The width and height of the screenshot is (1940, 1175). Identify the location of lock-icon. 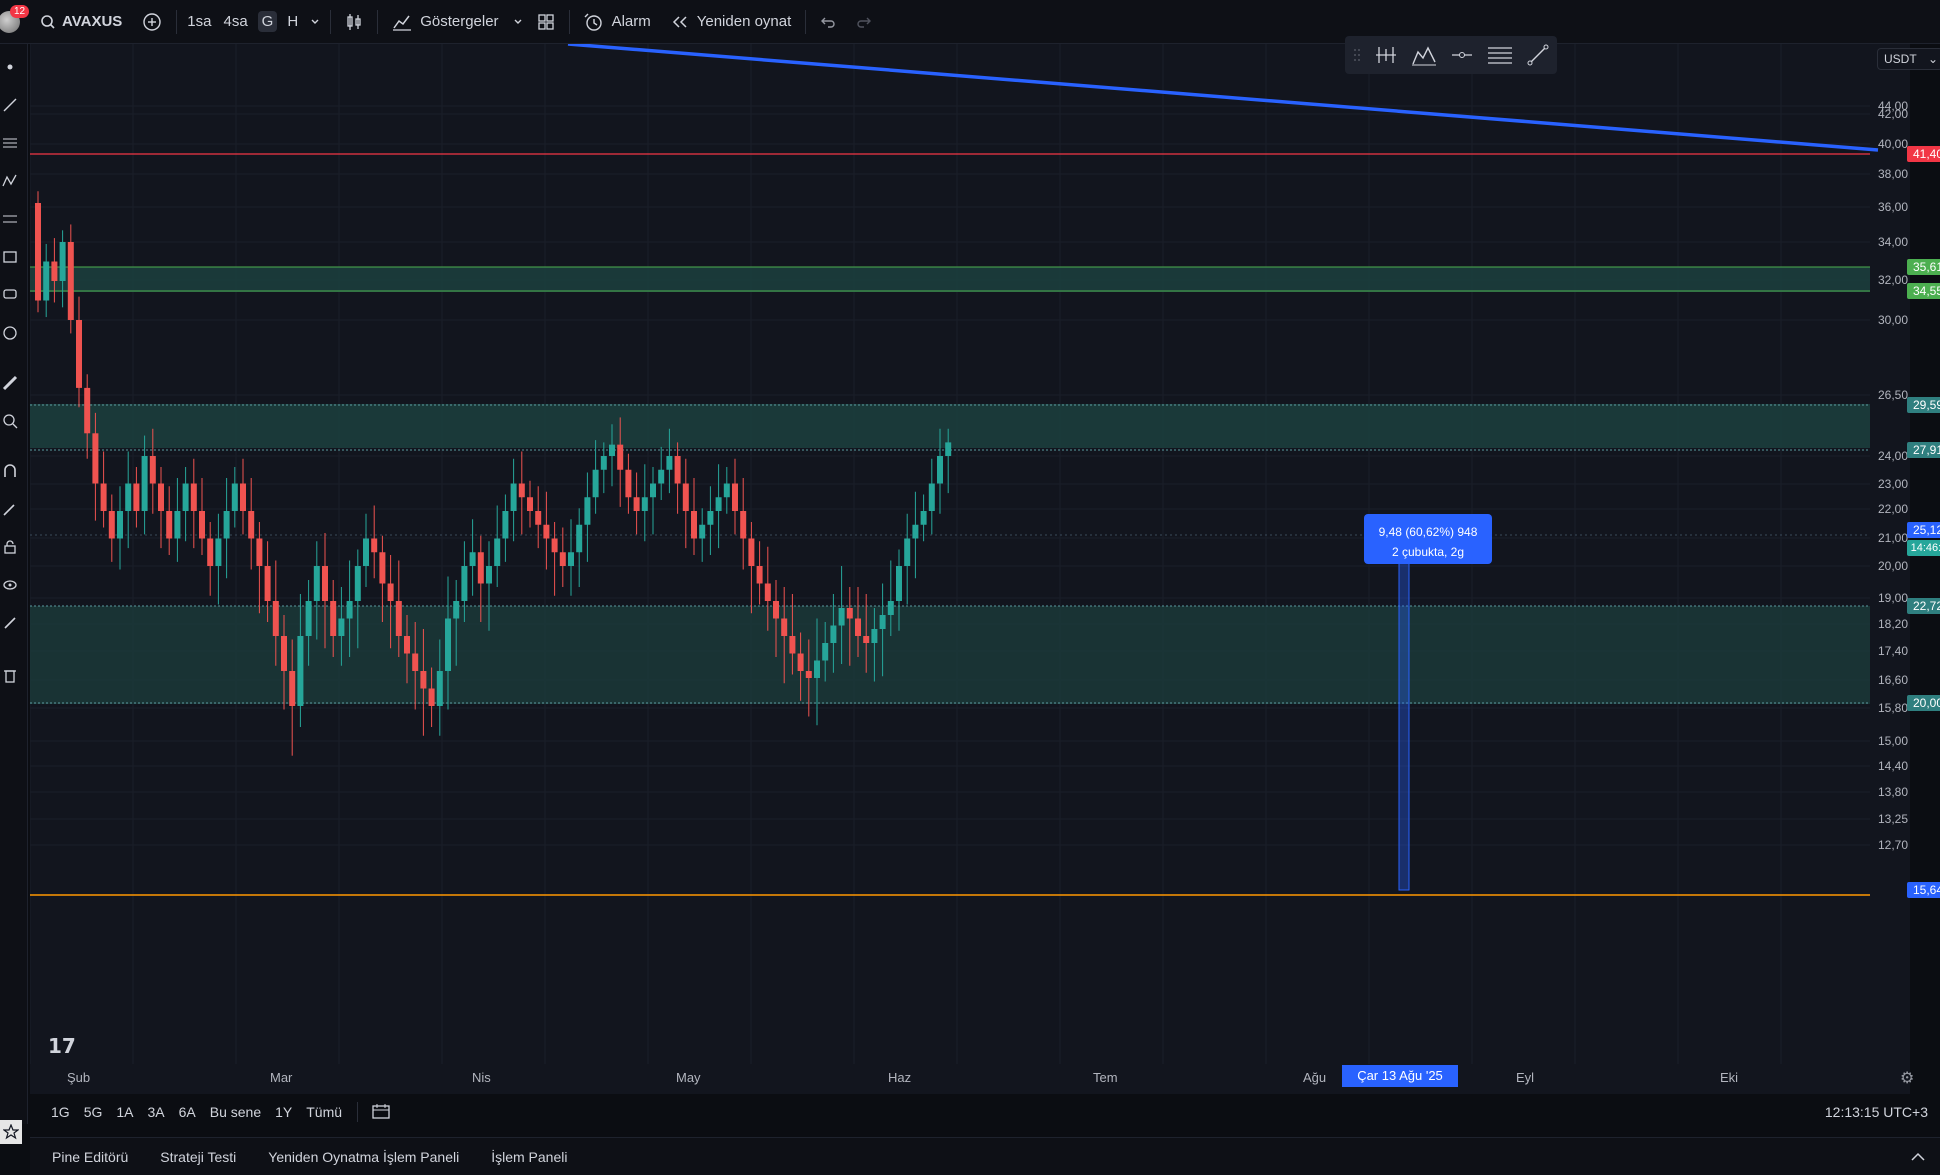
(10, 547).